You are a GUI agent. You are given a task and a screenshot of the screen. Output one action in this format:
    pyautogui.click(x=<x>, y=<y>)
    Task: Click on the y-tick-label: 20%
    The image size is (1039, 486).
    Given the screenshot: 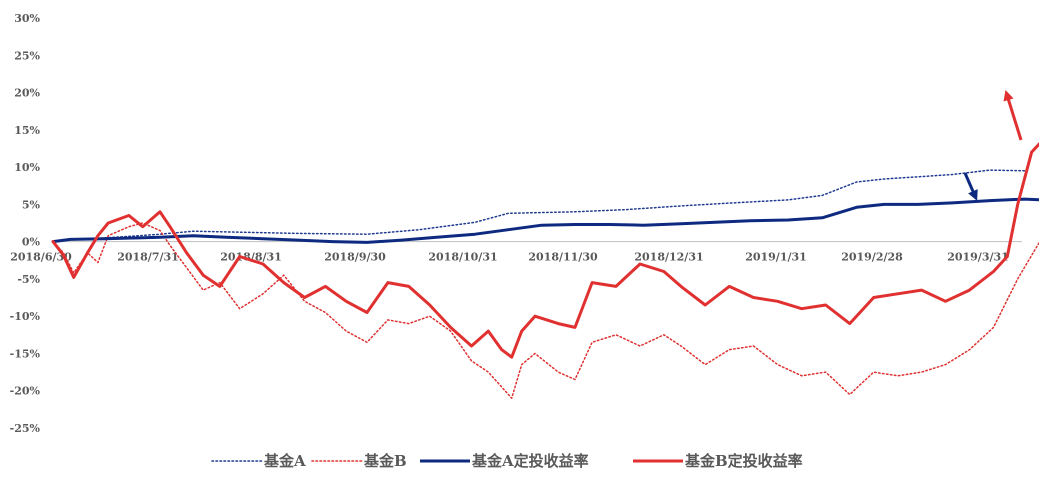 What is the action you would take?
    pyautogui.click(x=27, y=93)
    